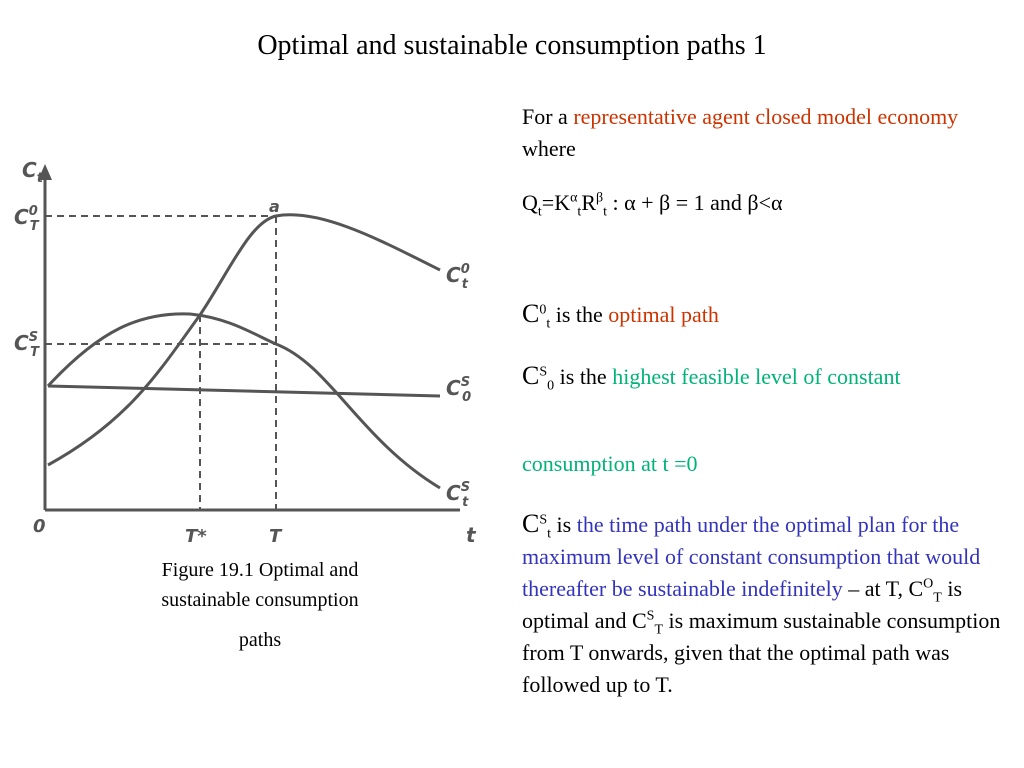 This screenshot has height=768, width=1024. Describe the element at coordinates (458, 390) in the screenshot. I see `curve-label-cs0: CS 0` at that location.